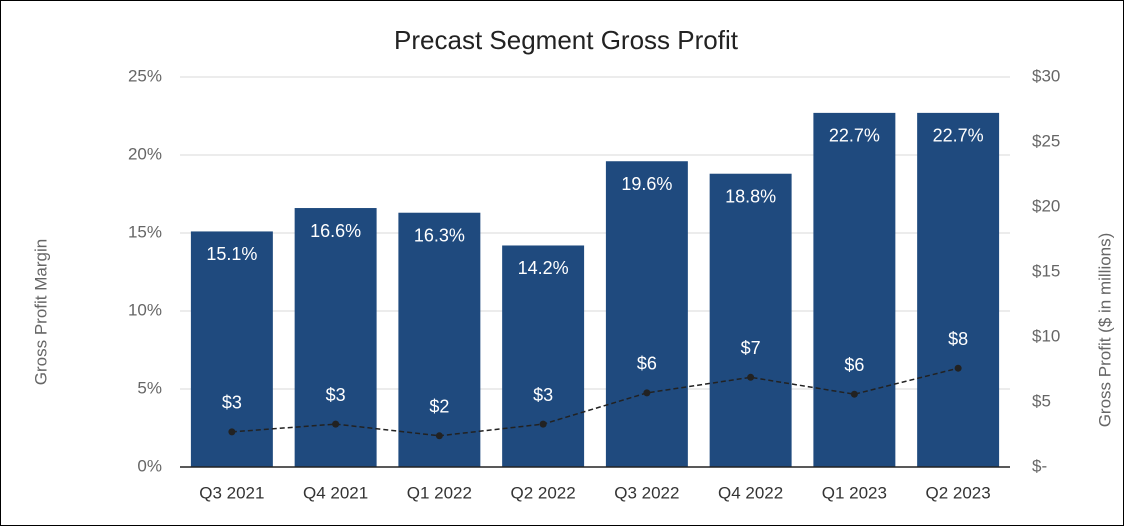 Image resolution: width=1124 pixels, height=526 pixels. I want to click on y2-tick-label: $20, so click(1046, 205).